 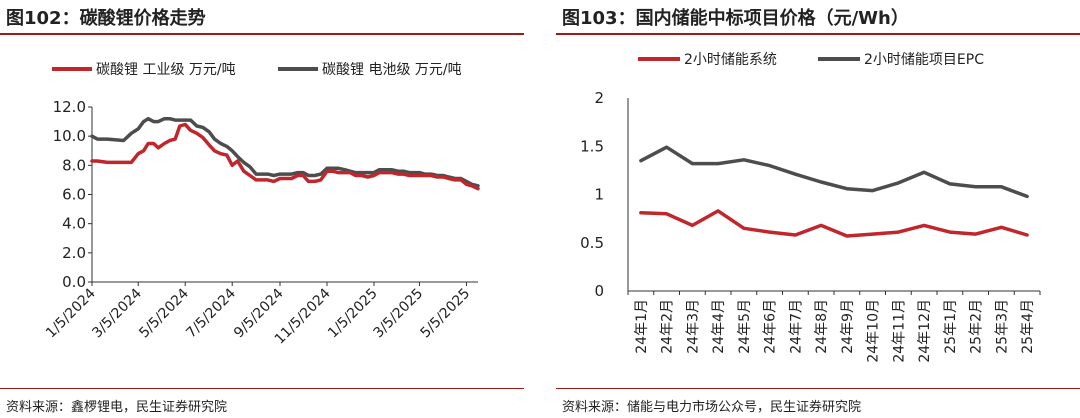 I want to click on y-tick-label: 2, so click(x=599, y=98).